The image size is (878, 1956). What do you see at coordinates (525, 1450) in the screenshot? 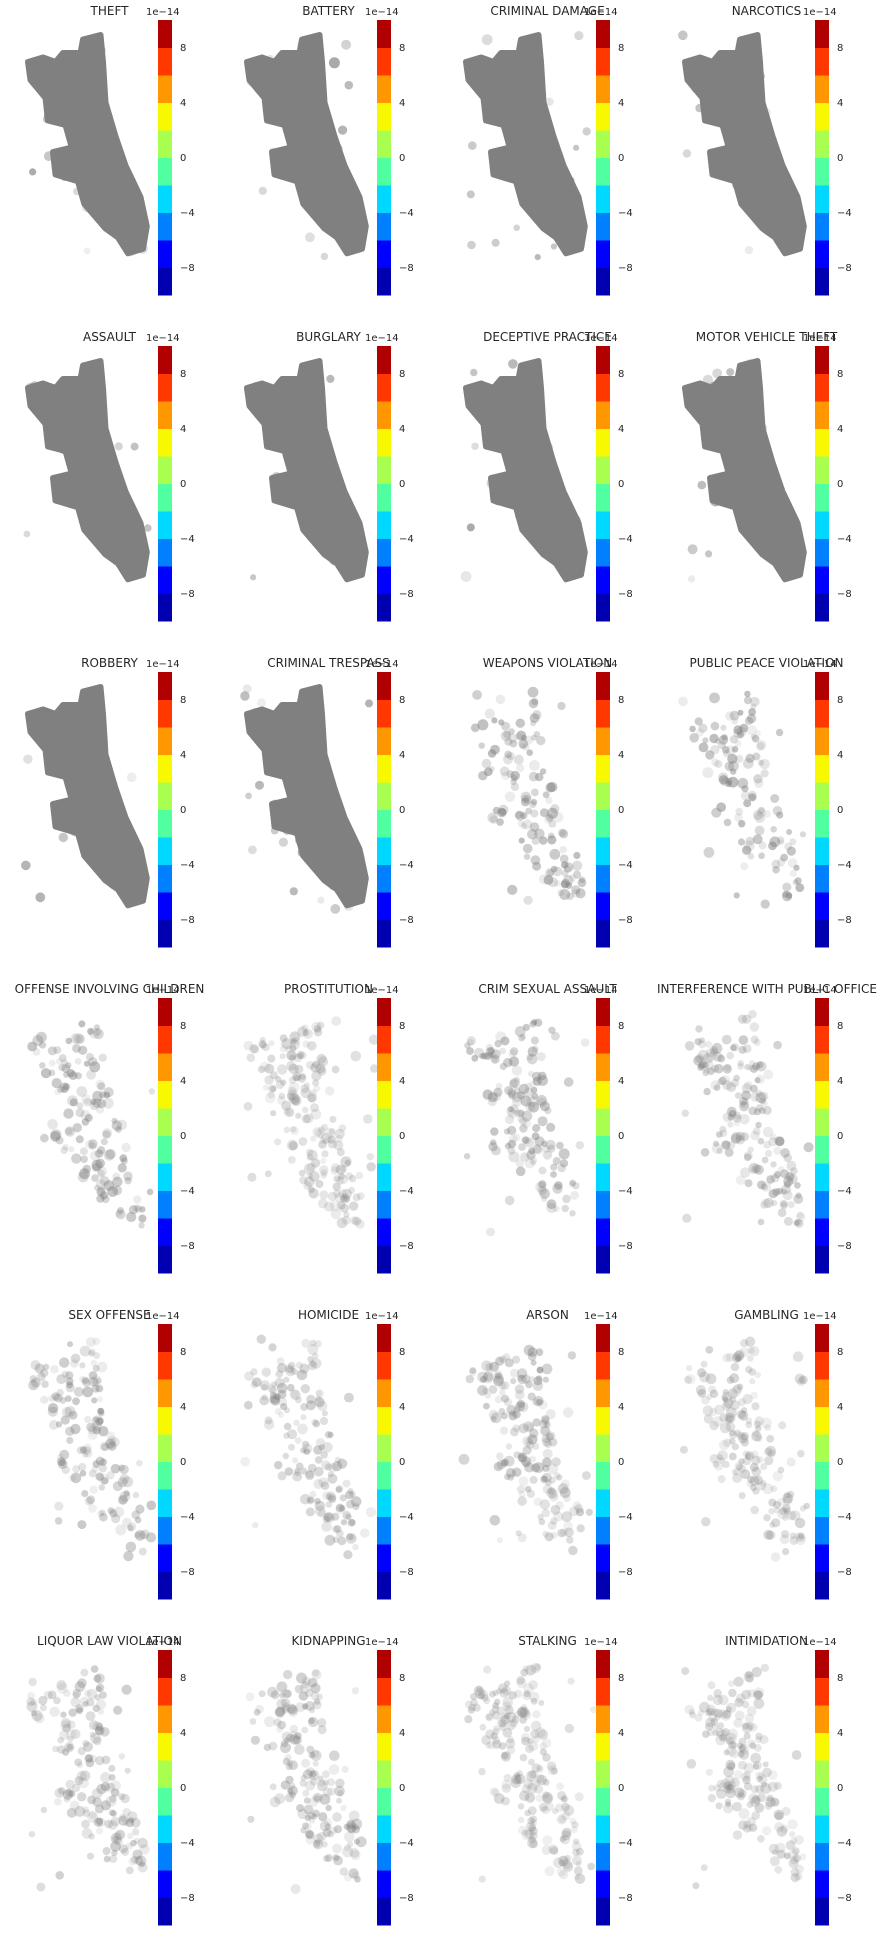
I see `scatter-points` at bounding box center [525, 1450].